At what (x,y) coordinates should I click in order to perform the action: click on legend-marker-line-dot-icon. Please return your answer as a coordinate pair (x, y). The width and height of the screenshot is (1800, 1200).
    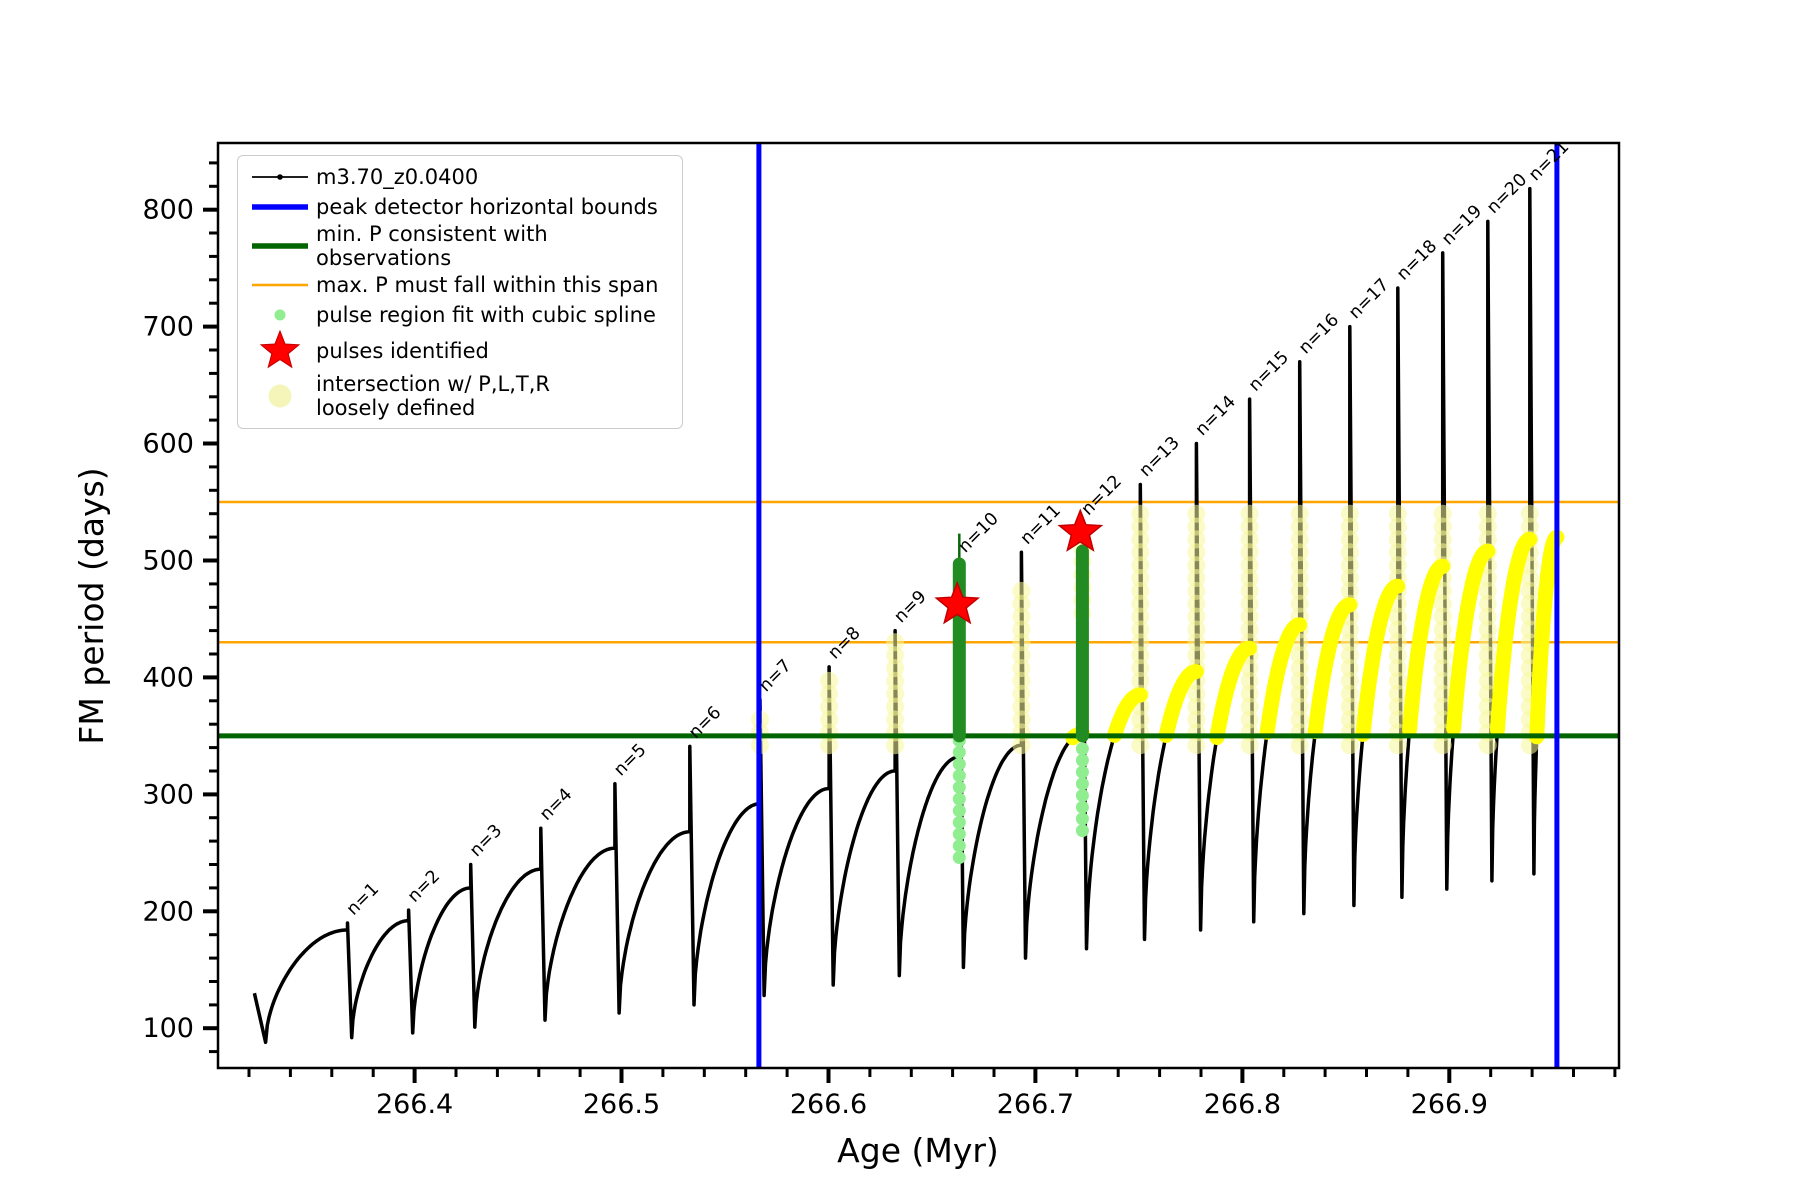
    Looking at the image, I should click on (280, 177).